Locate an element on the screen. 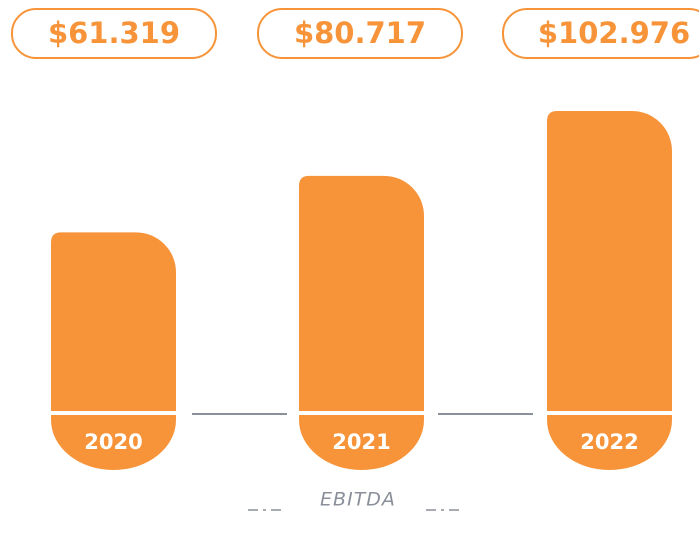 The height and width of the screenshot is (542, 699). value-label: $80.717 is located at coordinates (360, 33).